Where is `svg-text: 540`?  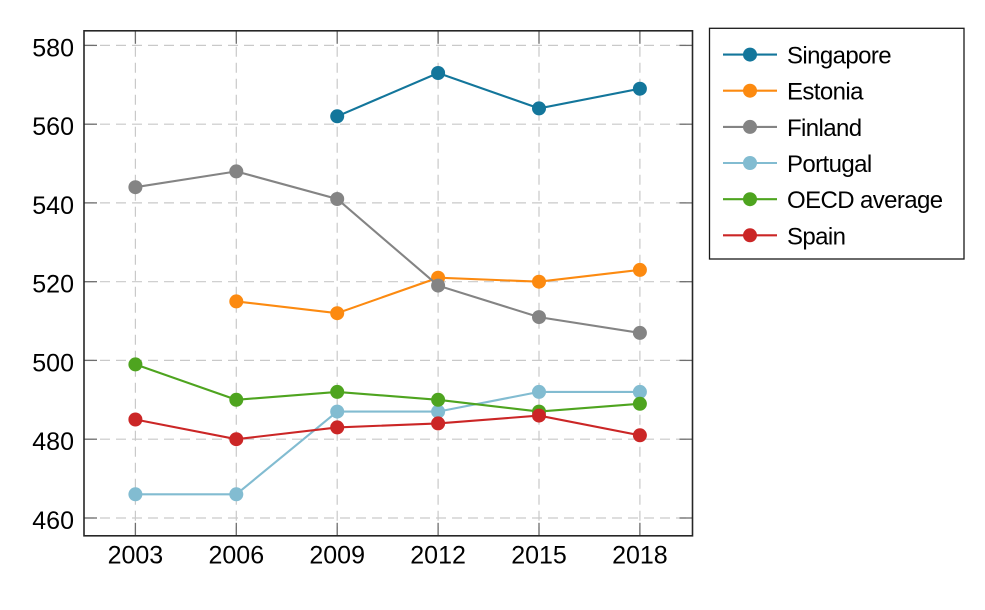 svg-text: 540 is located at coordinates (53, 206).